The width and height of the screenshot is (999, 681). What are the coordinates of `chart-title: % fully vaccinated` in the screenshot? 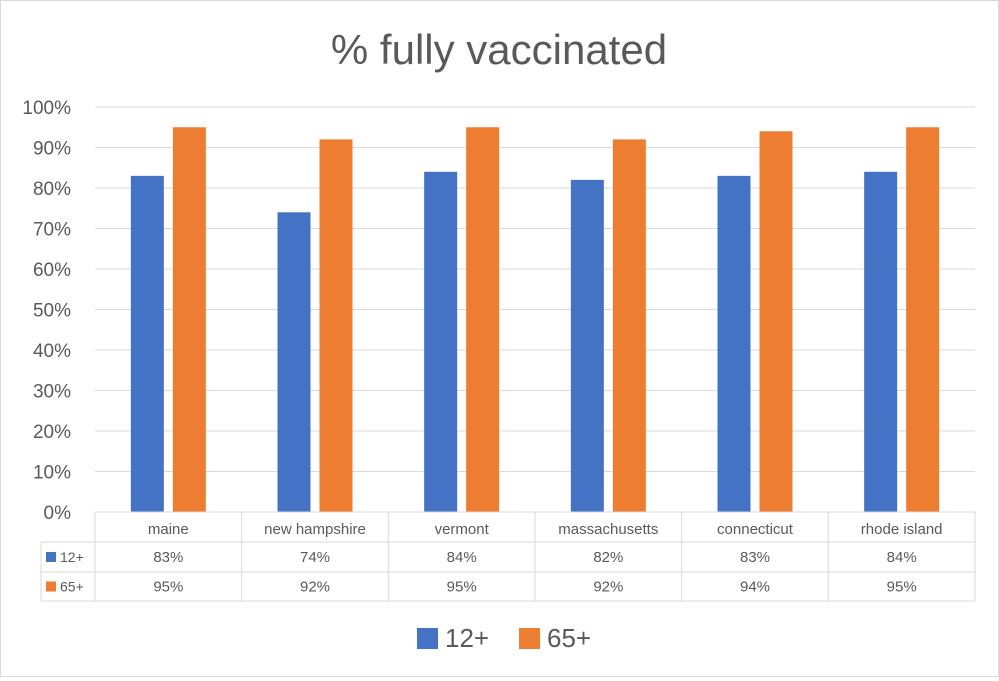 It's located at (499, 49).